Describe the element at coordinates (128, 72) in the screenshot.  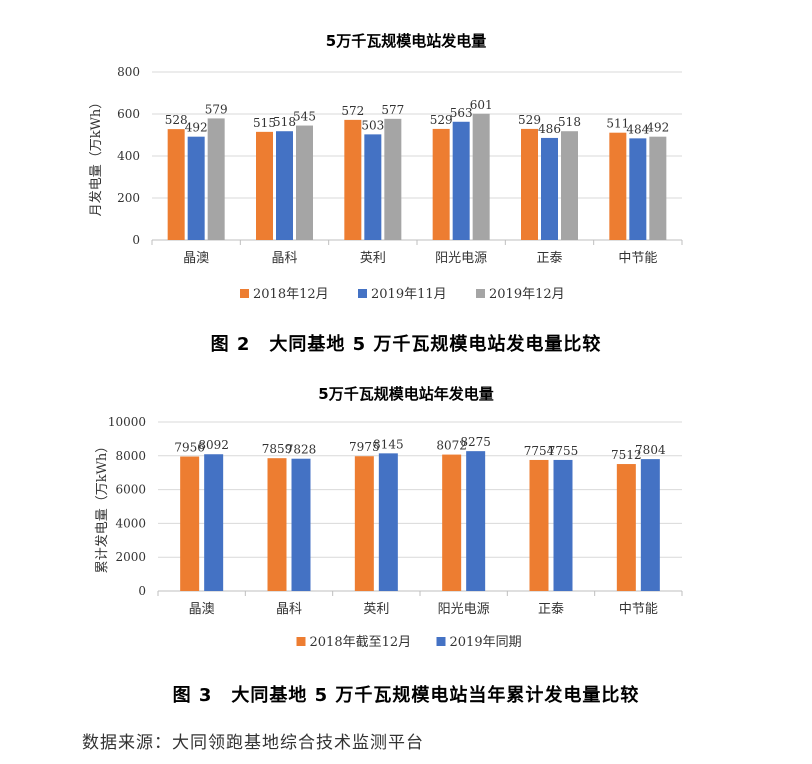
I see `y-tick-label: 800` at that location.